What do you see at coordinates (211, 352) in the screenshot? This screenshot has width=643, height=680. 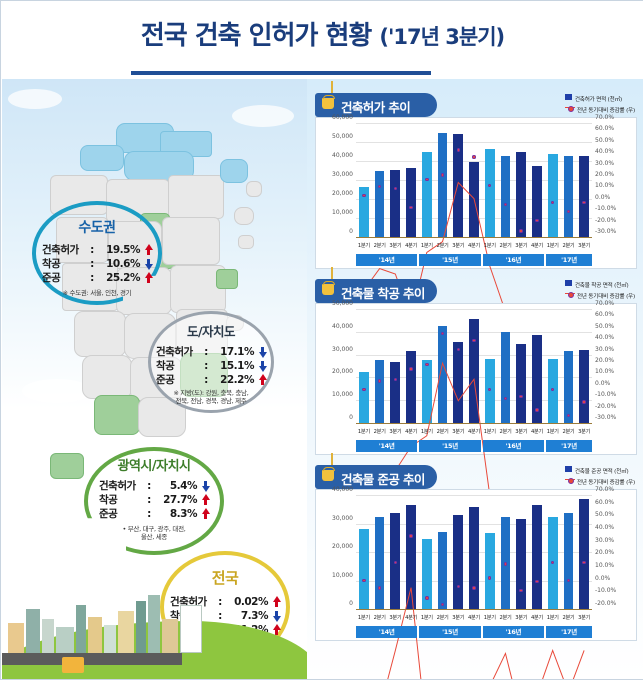 I see `bubble-metric-row: 건축허가:17.1%` at bounding box center [211, 352].